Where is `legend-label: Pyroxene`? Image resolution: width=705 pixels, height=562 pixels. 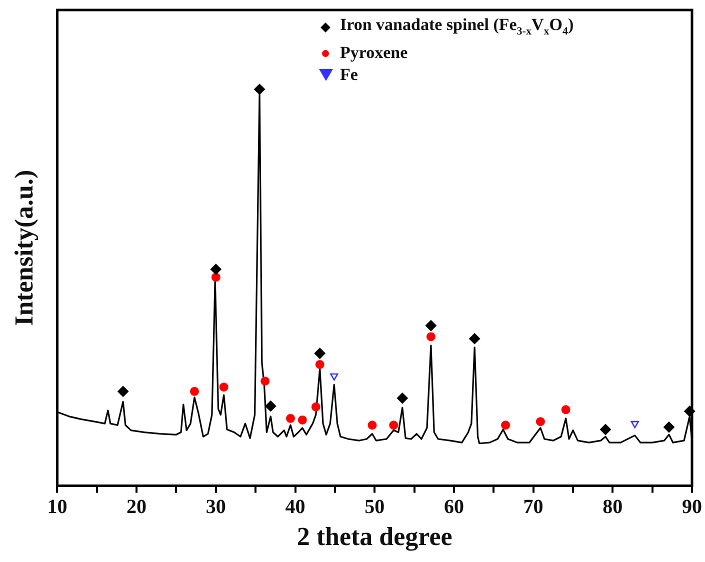
legend-label: Pyroxene is located at coordinates (374, 53).